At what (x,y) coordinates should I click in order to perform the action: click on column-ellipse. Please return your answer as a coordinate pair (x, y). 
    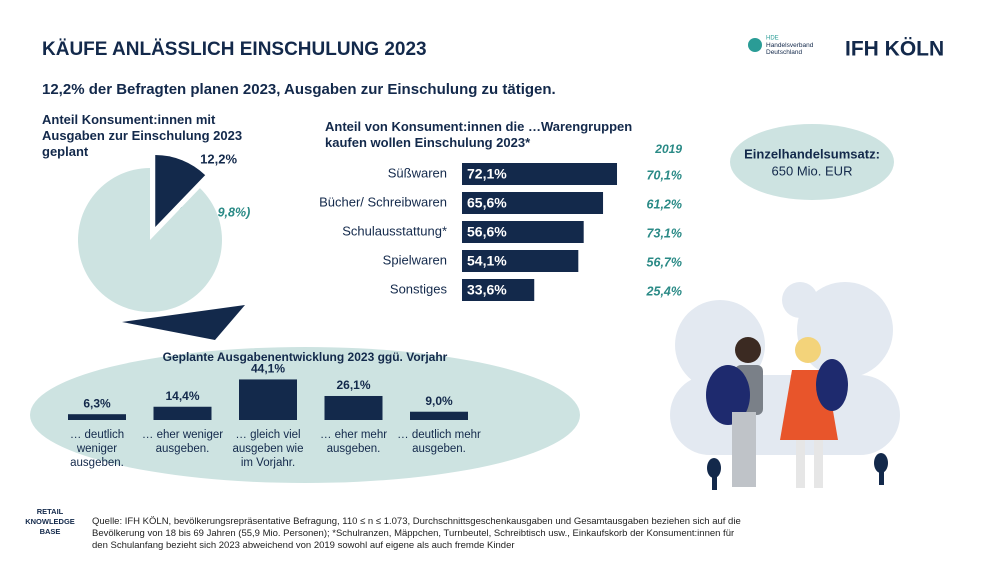
    Looking at the image, I should click on (305, 415).